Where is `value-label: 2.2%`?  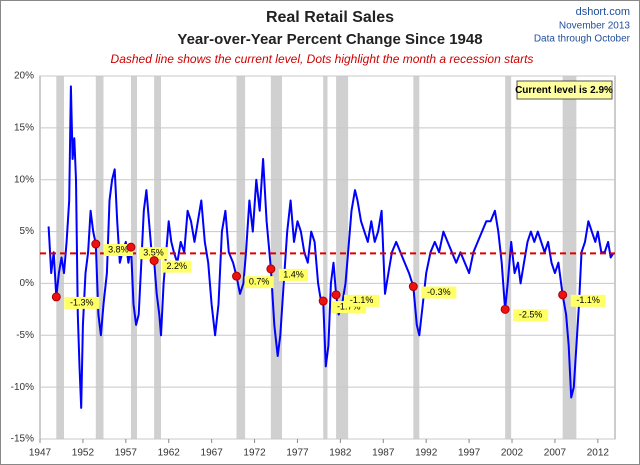 value-label: 2.2% is located at coordinates (176, 266).